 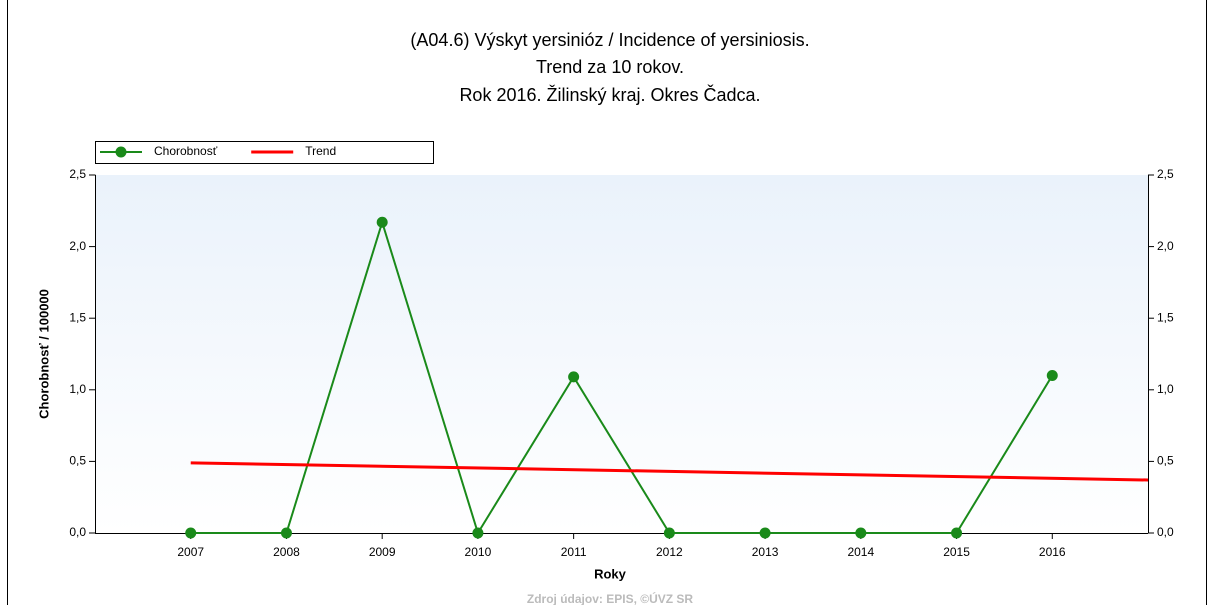 What do you see at coordinates (478, 552) in the screenshot?
I see `x-tick-label: 2010` at bounding box center [478, 552].